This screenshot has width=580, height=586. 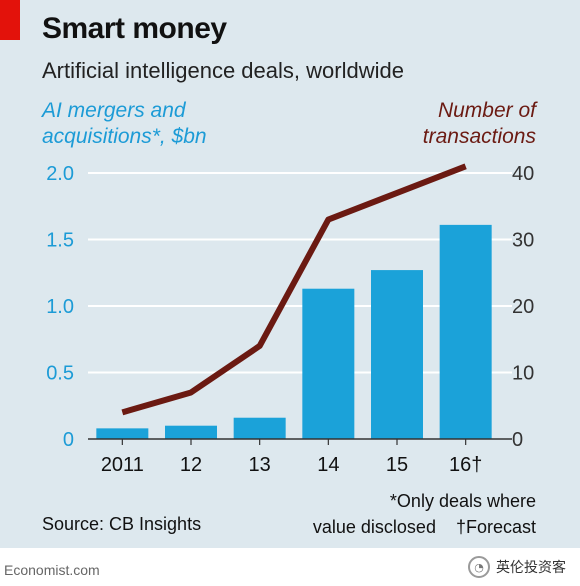 I want to click on right-axis-tick-label: 10, so click(x=523, y=374).